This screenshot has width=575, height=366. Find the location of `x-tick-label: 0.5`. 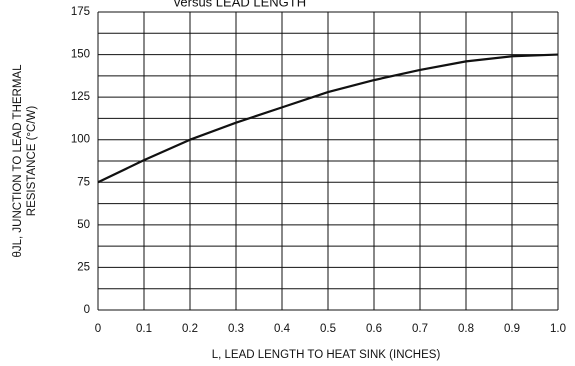

x-tick-label: 0.5 is located at coordinates (328, 329).